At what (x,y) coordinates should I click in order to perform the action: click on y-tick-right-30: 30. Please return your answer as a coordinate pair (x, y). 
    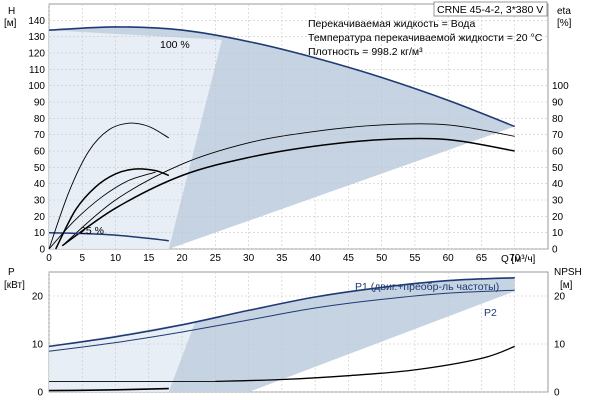
    Looking at the image, I should click on (558, 201).